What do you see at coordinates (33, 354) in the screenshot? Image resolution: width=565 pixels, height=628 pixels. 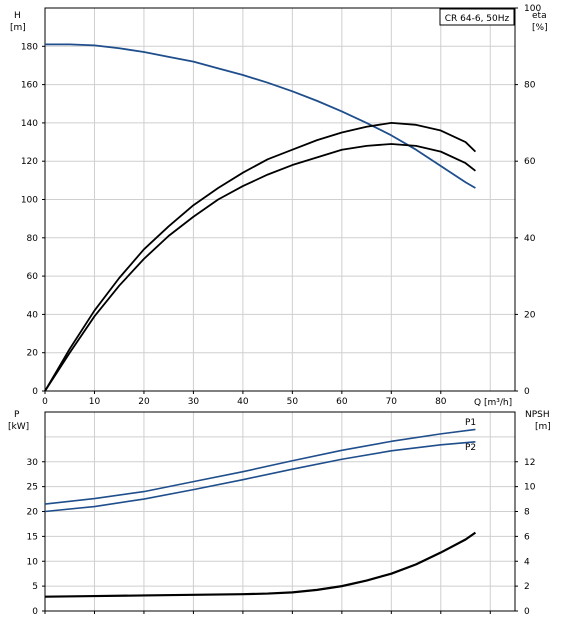 I see `head-tick-label: 20` at bounding box center [33, 354].